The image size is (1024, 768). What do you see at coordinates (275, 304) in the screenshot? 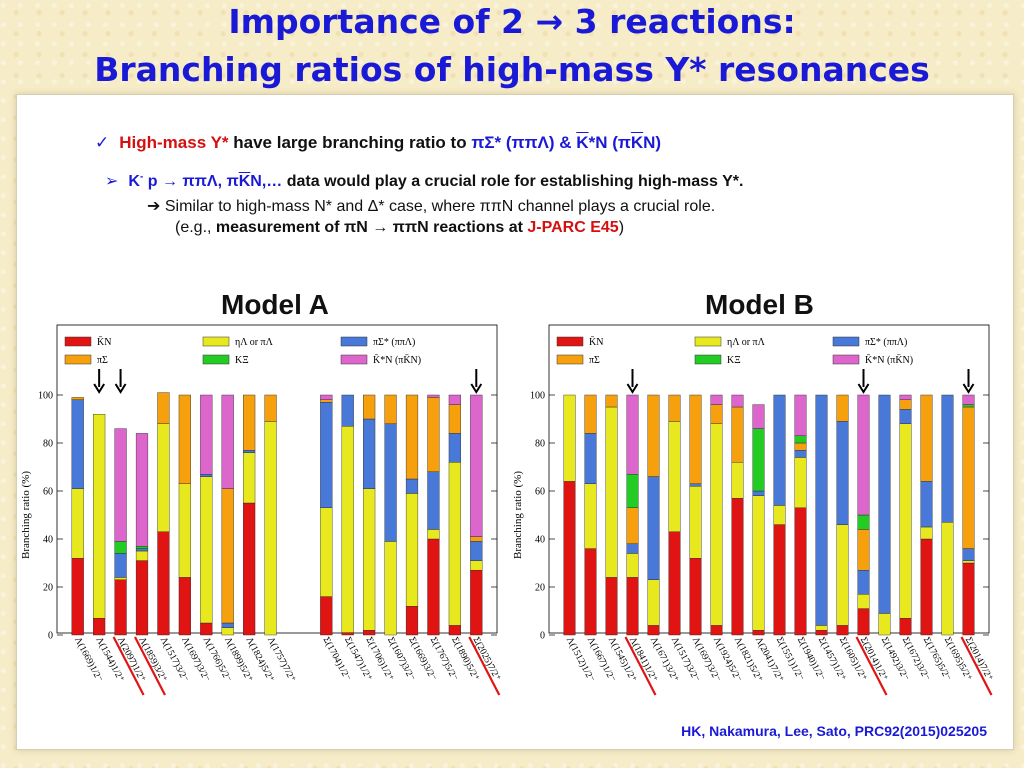
I see `model-a-title: Model A` at bounding box center [275, 304].